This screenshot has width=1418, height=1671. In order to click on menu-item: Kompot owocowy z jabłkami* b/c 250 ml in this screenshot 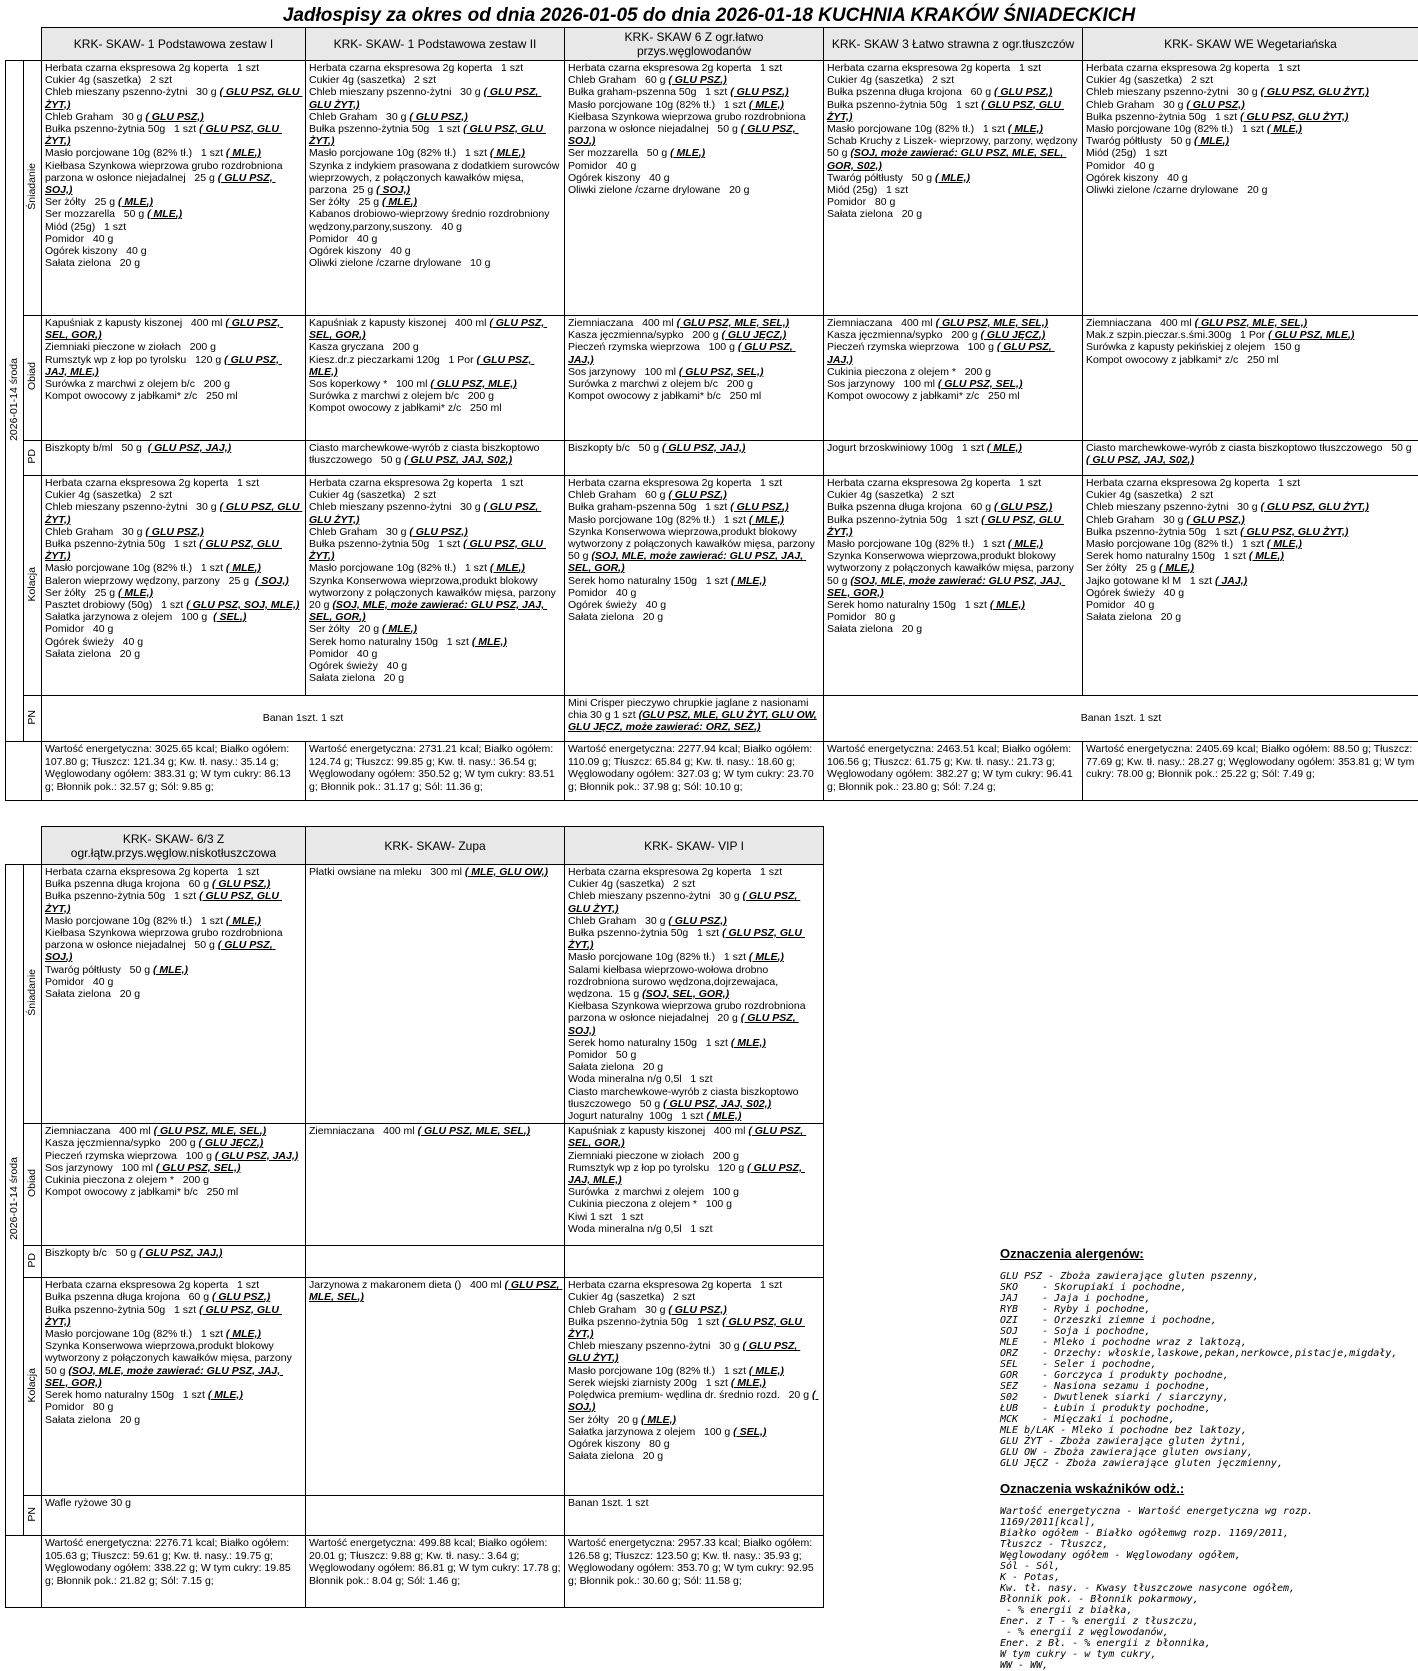, I will do `click(173, 1192)`.